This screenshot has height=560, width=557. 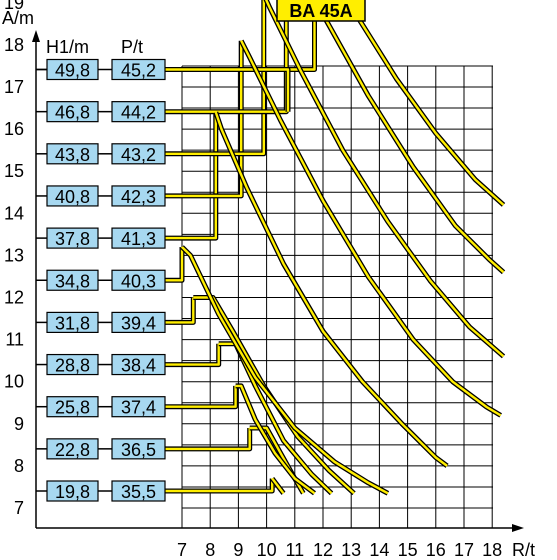 I want to click on x-axis-label: R/t, so click(x=523, y=550).